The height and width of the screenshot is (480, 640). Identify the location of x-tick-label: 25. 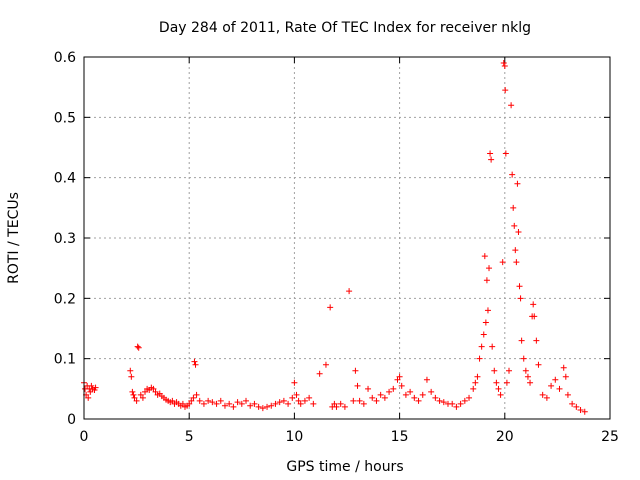
(610, 437).